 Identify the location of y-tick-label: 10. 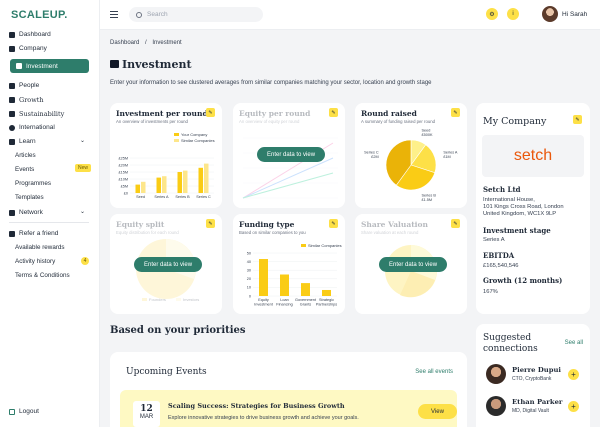
(249, 288).